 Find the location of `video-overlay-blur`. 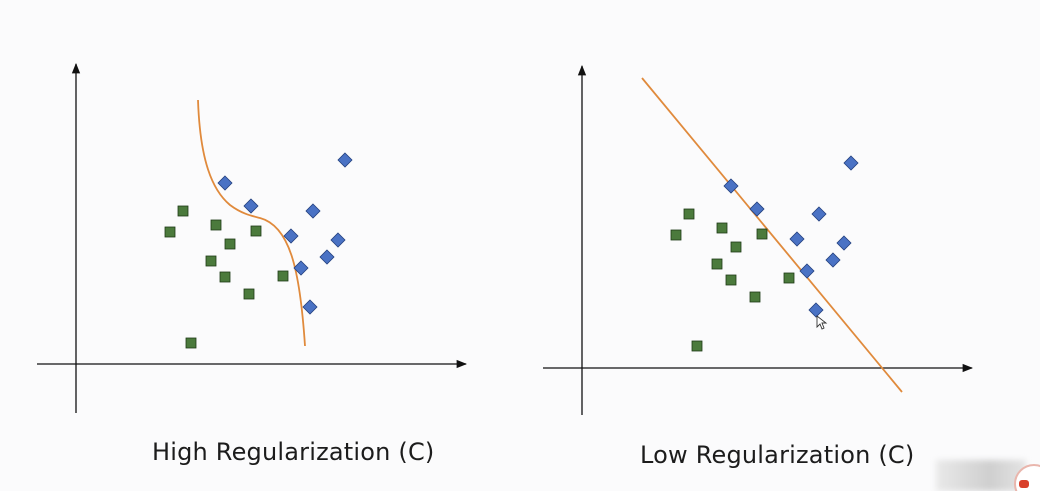

video-overlay-blur is located at coordinates (981, 475).